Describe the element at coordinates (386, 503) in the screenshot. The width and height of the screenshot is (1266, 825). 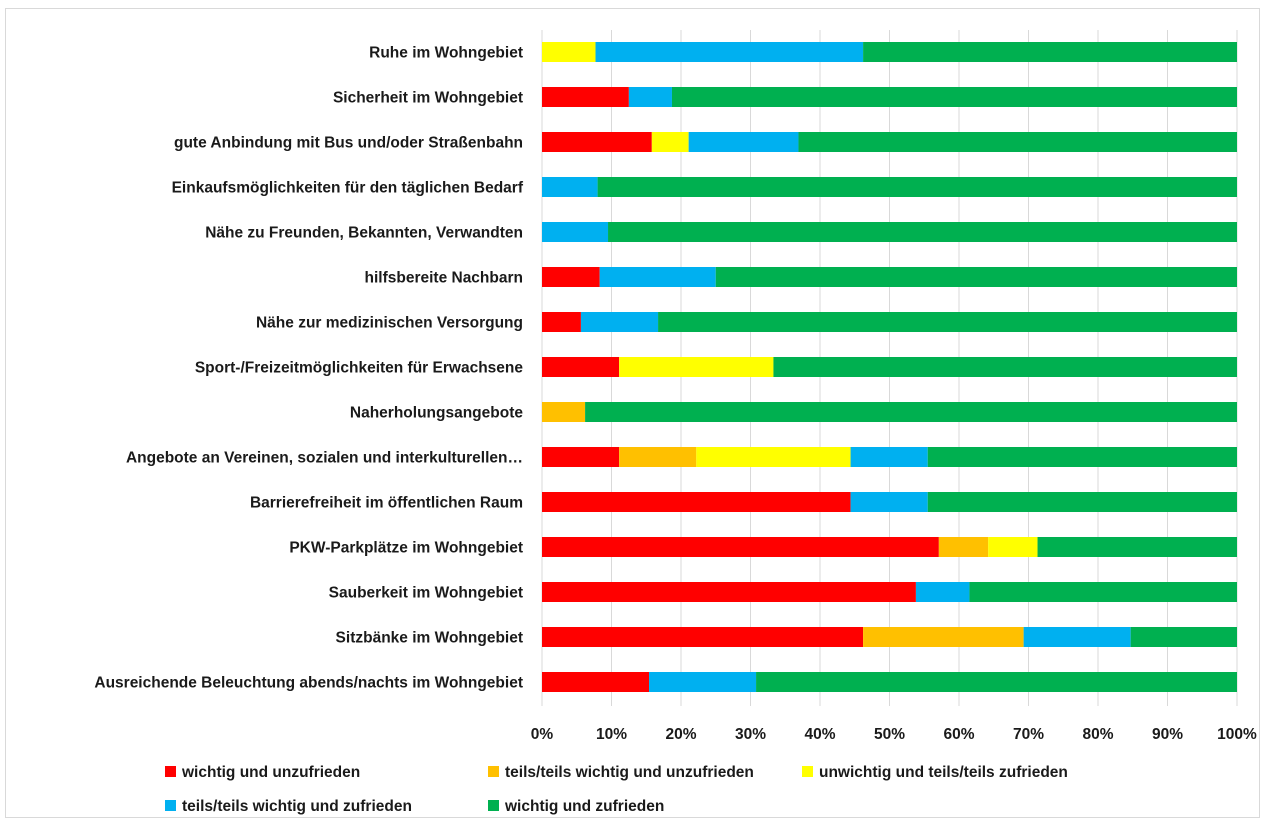
I see `category-label: Barrierefreiheit im öffentlichen Raum` at that location.